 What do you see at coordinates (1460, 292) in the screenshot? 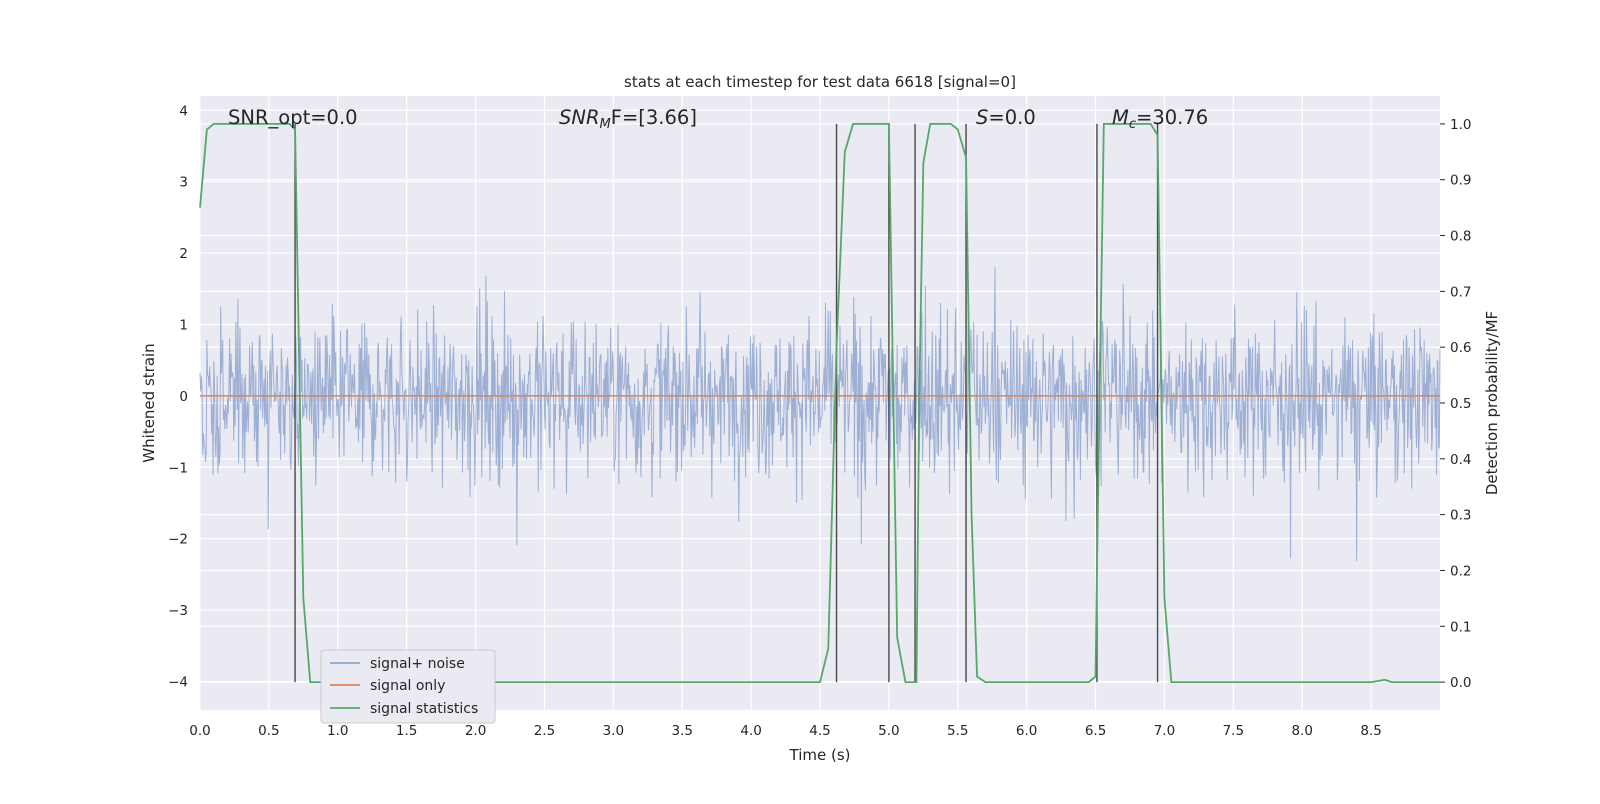
I see `y-tick-label-right: 0.7` at bounding box center [1460, 292].